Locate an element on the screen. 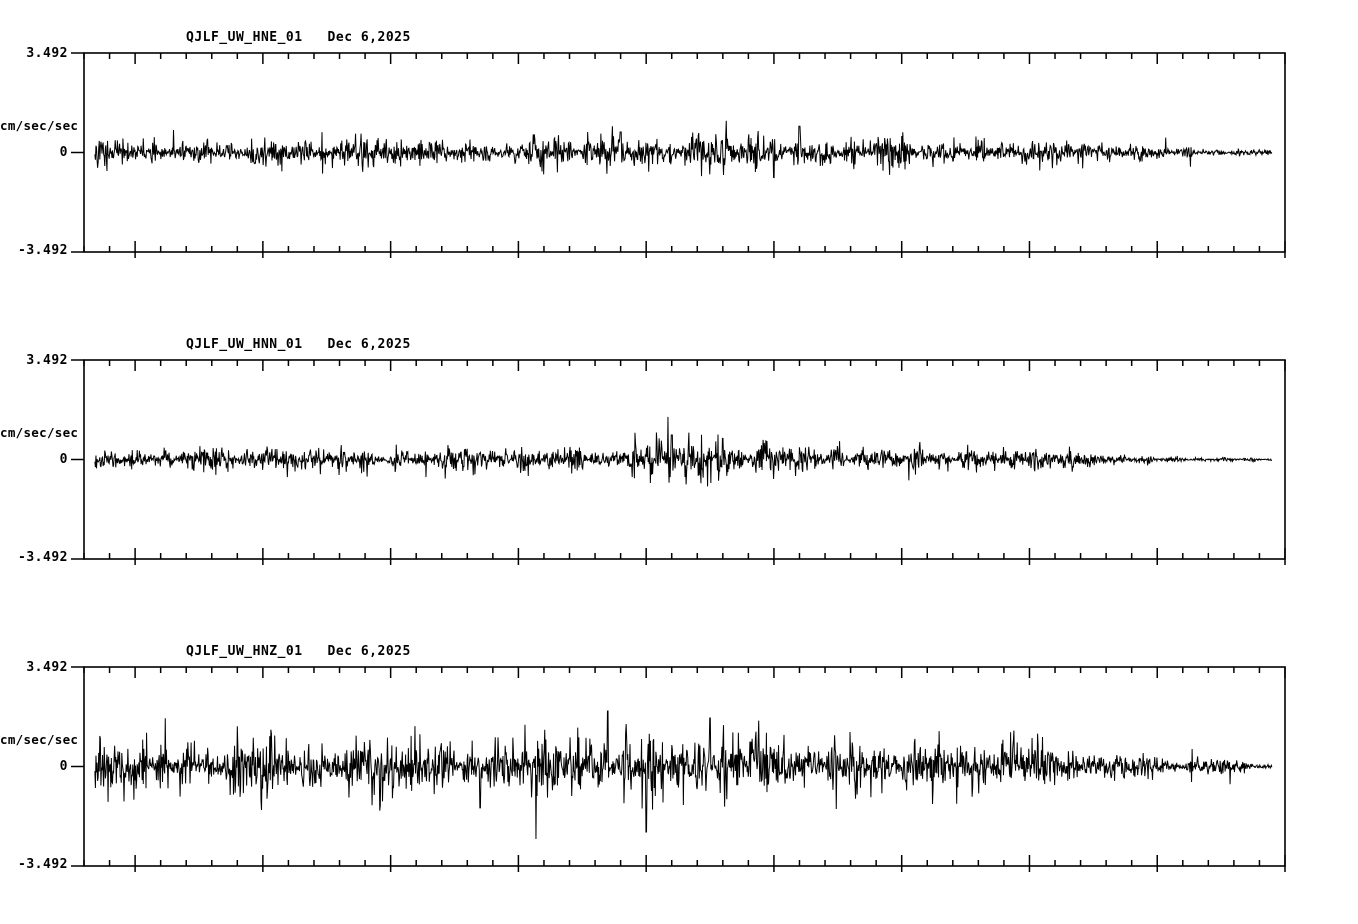 Image resolution: width=1358 pixels, height=924 pixels. panel-title: QJLF_UW_HNZ_01 Dec 6,2025 is located at coordinates (298, 651).